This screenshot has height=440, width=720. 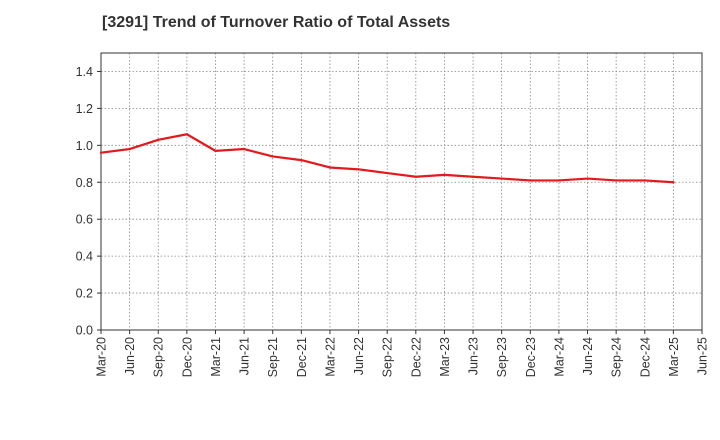 I want to click on y-tick-label: 0.0, so click(x=84, y=331).